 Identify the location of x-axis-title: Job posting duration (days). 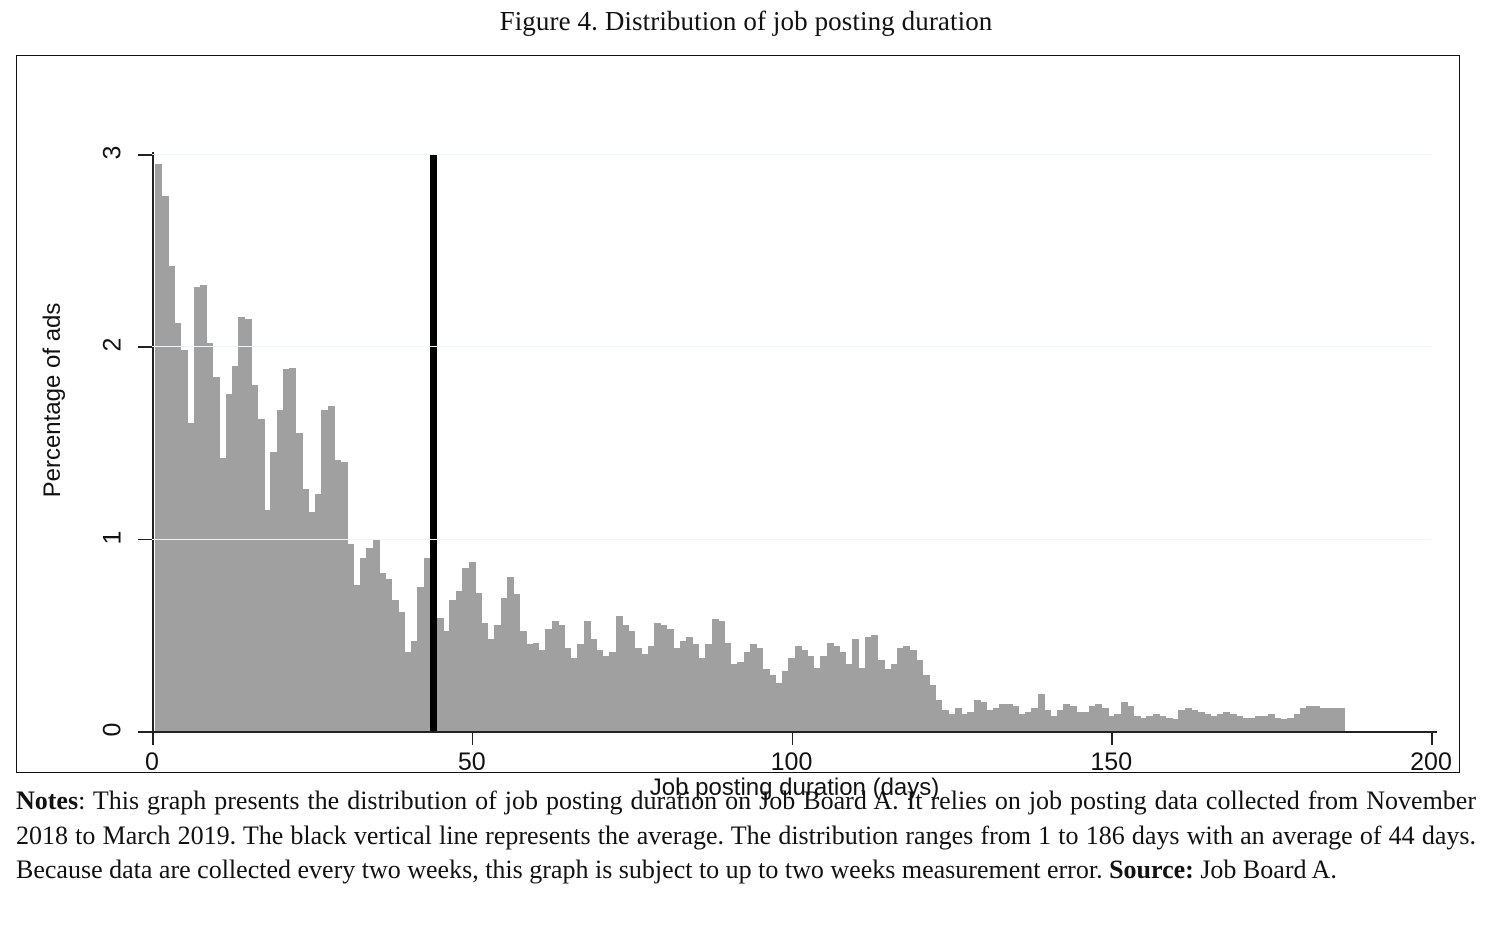
(794, 787).